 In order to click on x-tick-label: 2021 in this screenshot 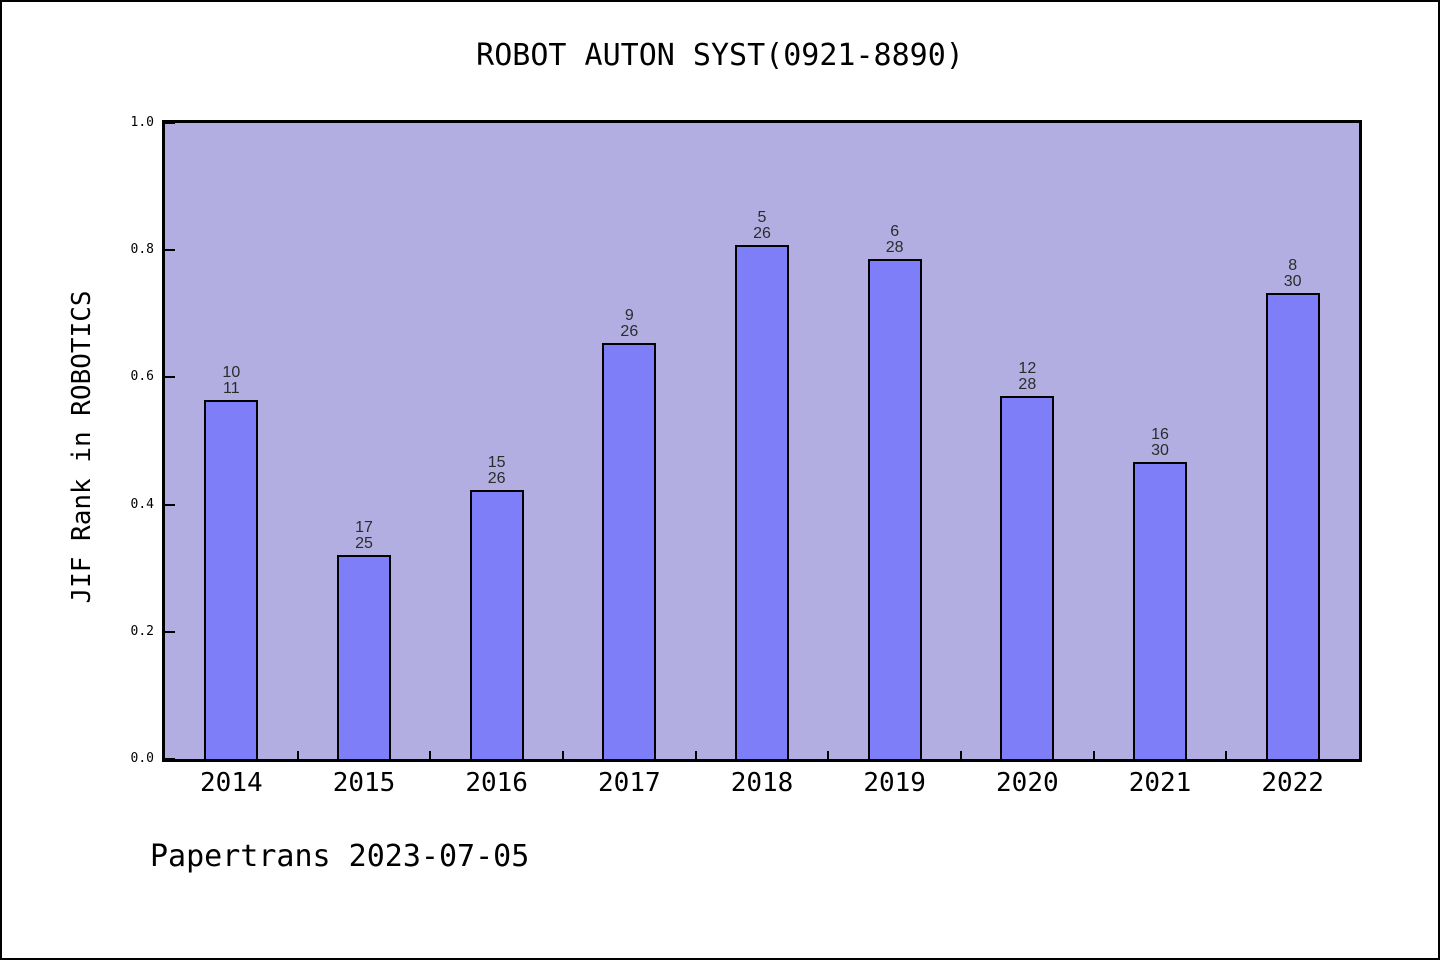, I will do `click(1160, 783)`.